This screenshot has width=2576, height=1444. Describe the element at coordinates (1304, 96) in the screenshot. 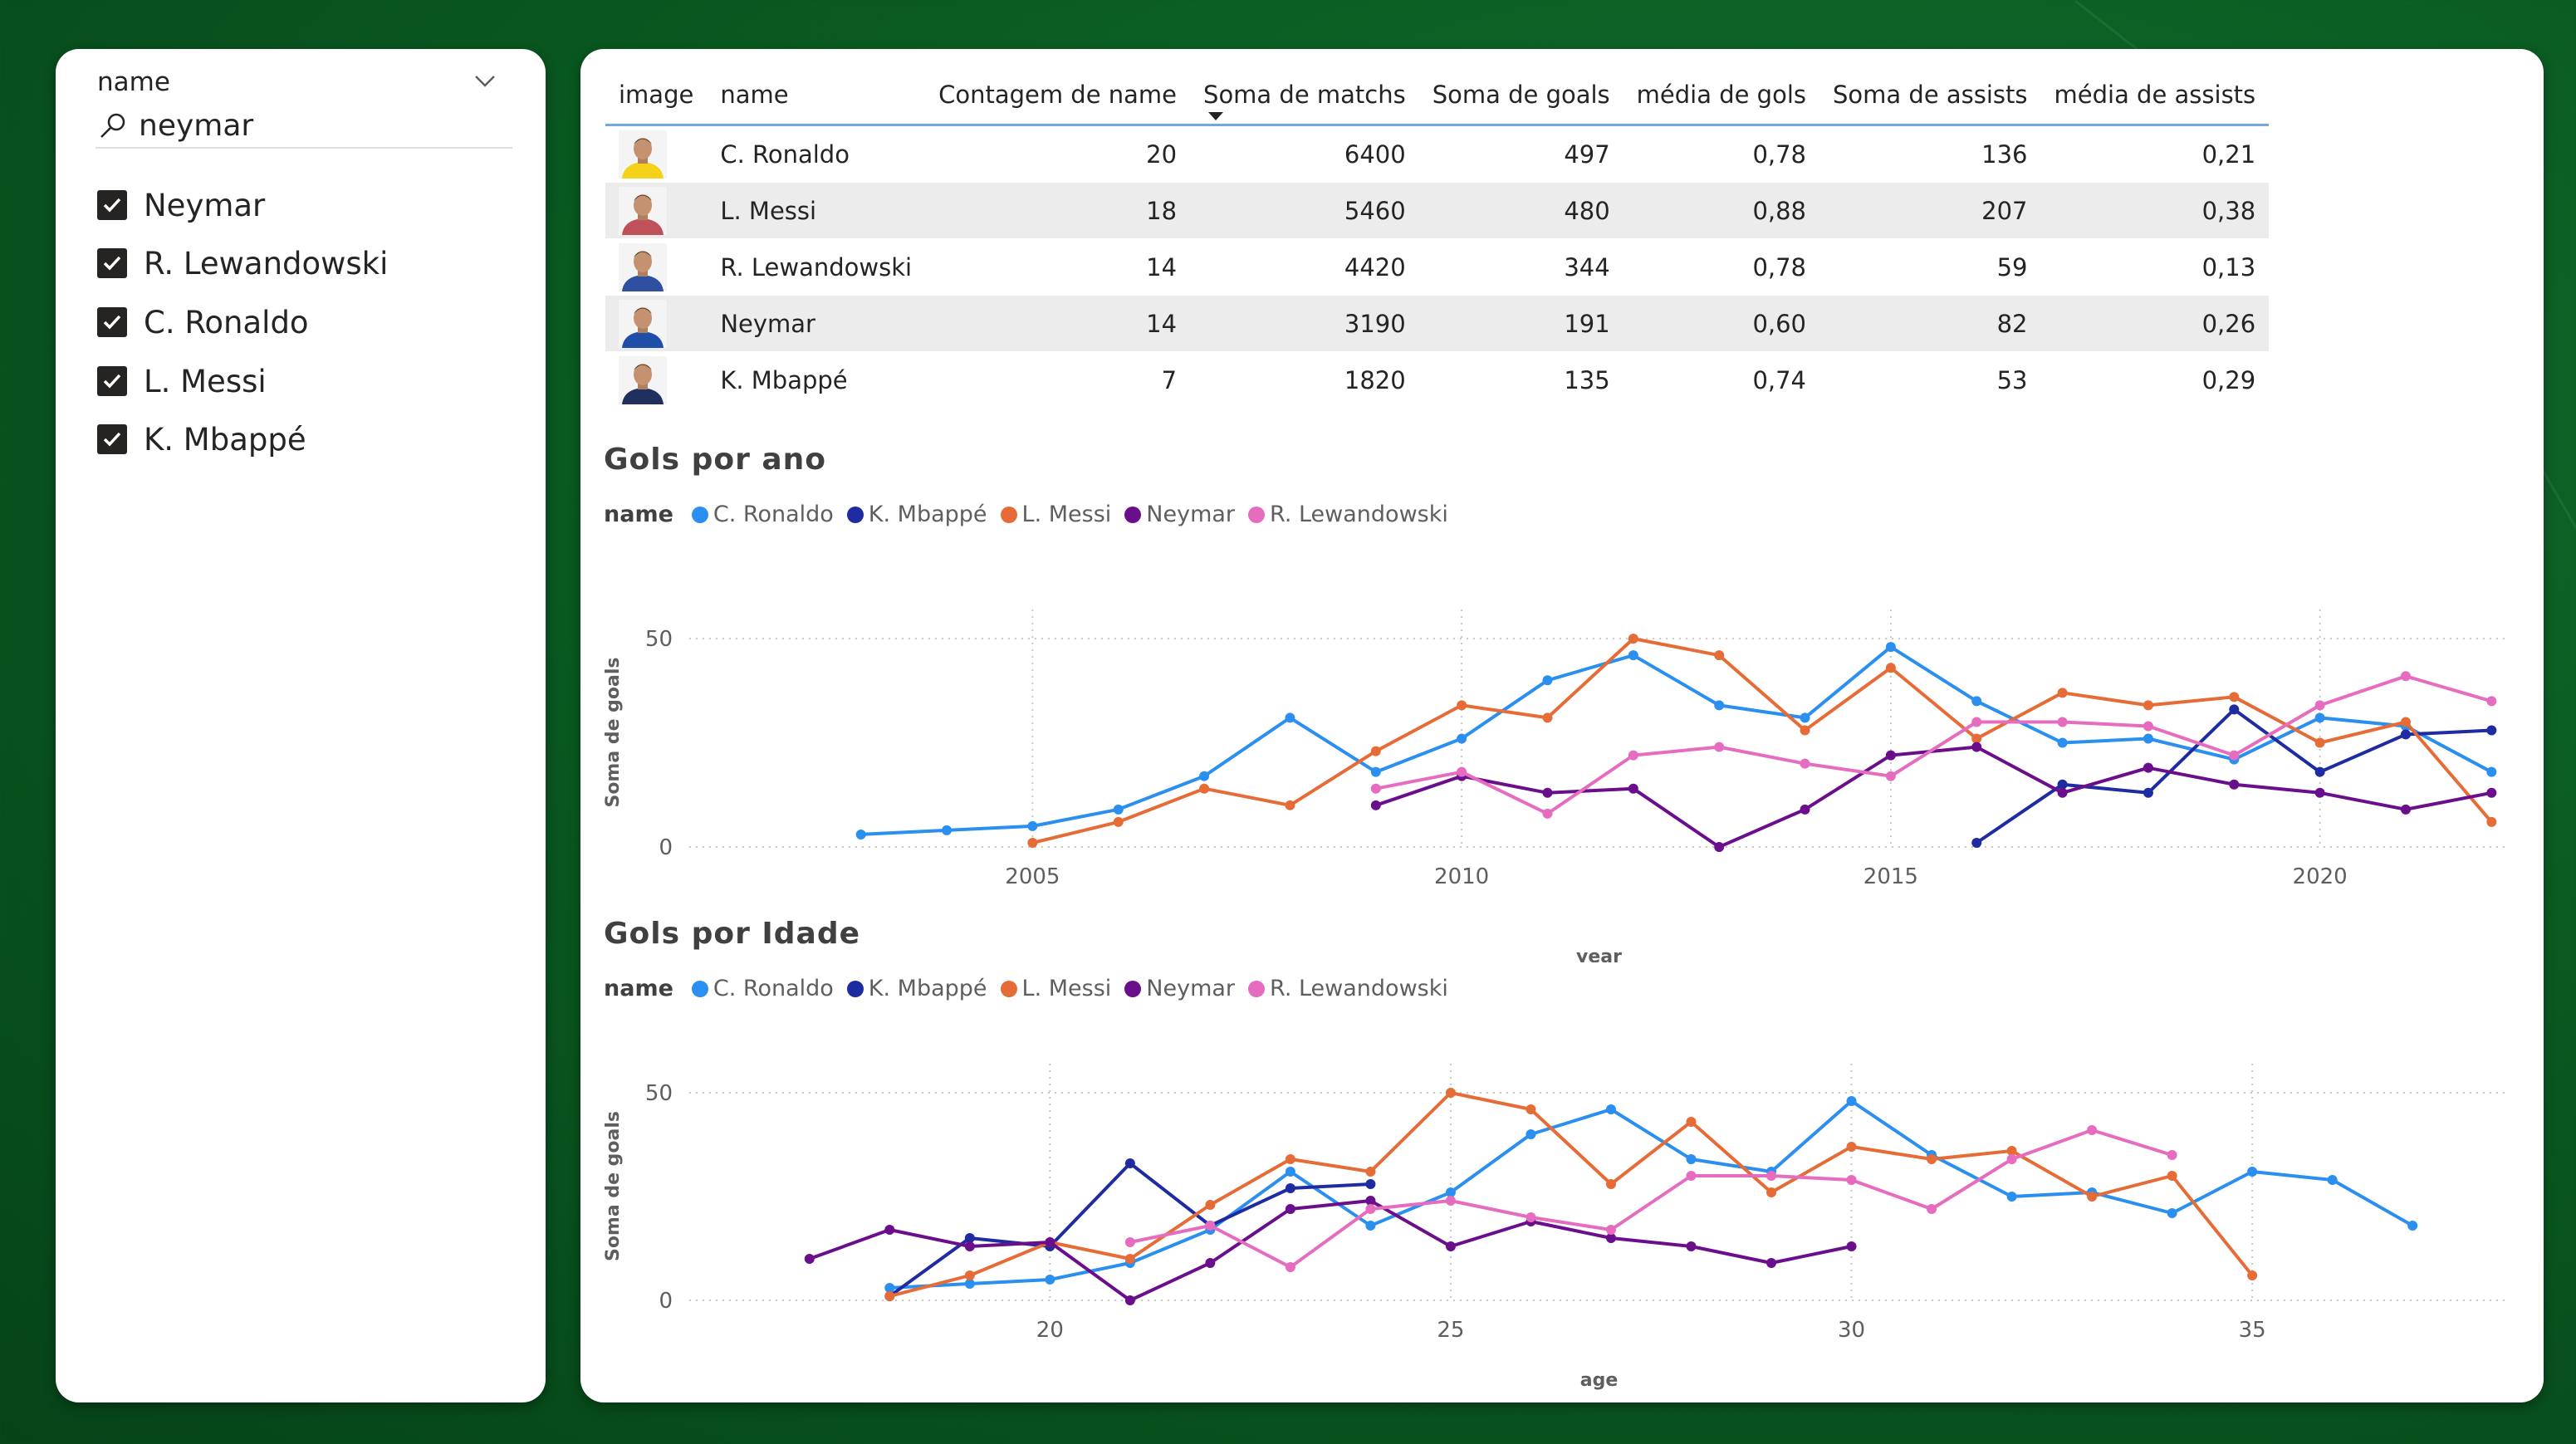

I see `column-header-matchs: Soma de matchs` at that location.